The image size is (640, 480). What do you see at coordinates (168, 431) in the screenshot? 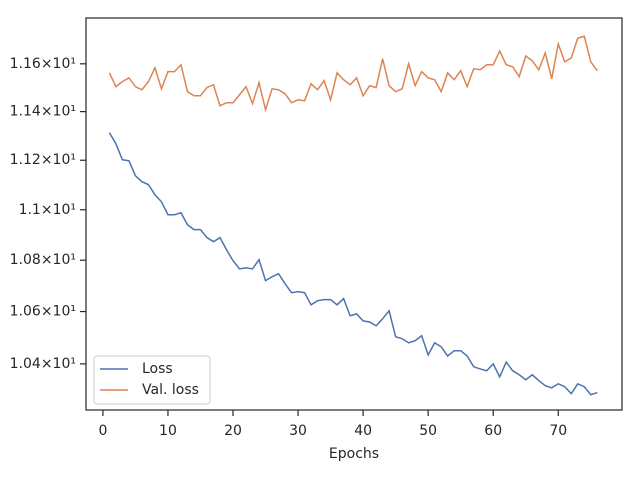
I see `x-tick-label: 10` at bounding box center [168, 431].